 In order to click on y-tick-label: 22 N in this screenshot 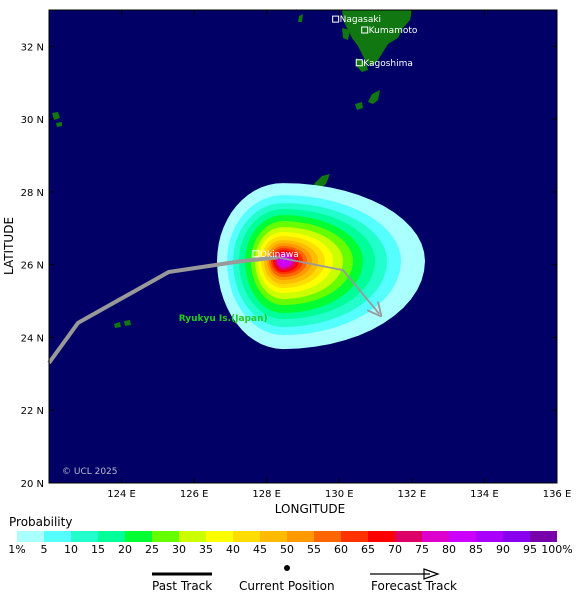, I will do `click(32, 411)`.